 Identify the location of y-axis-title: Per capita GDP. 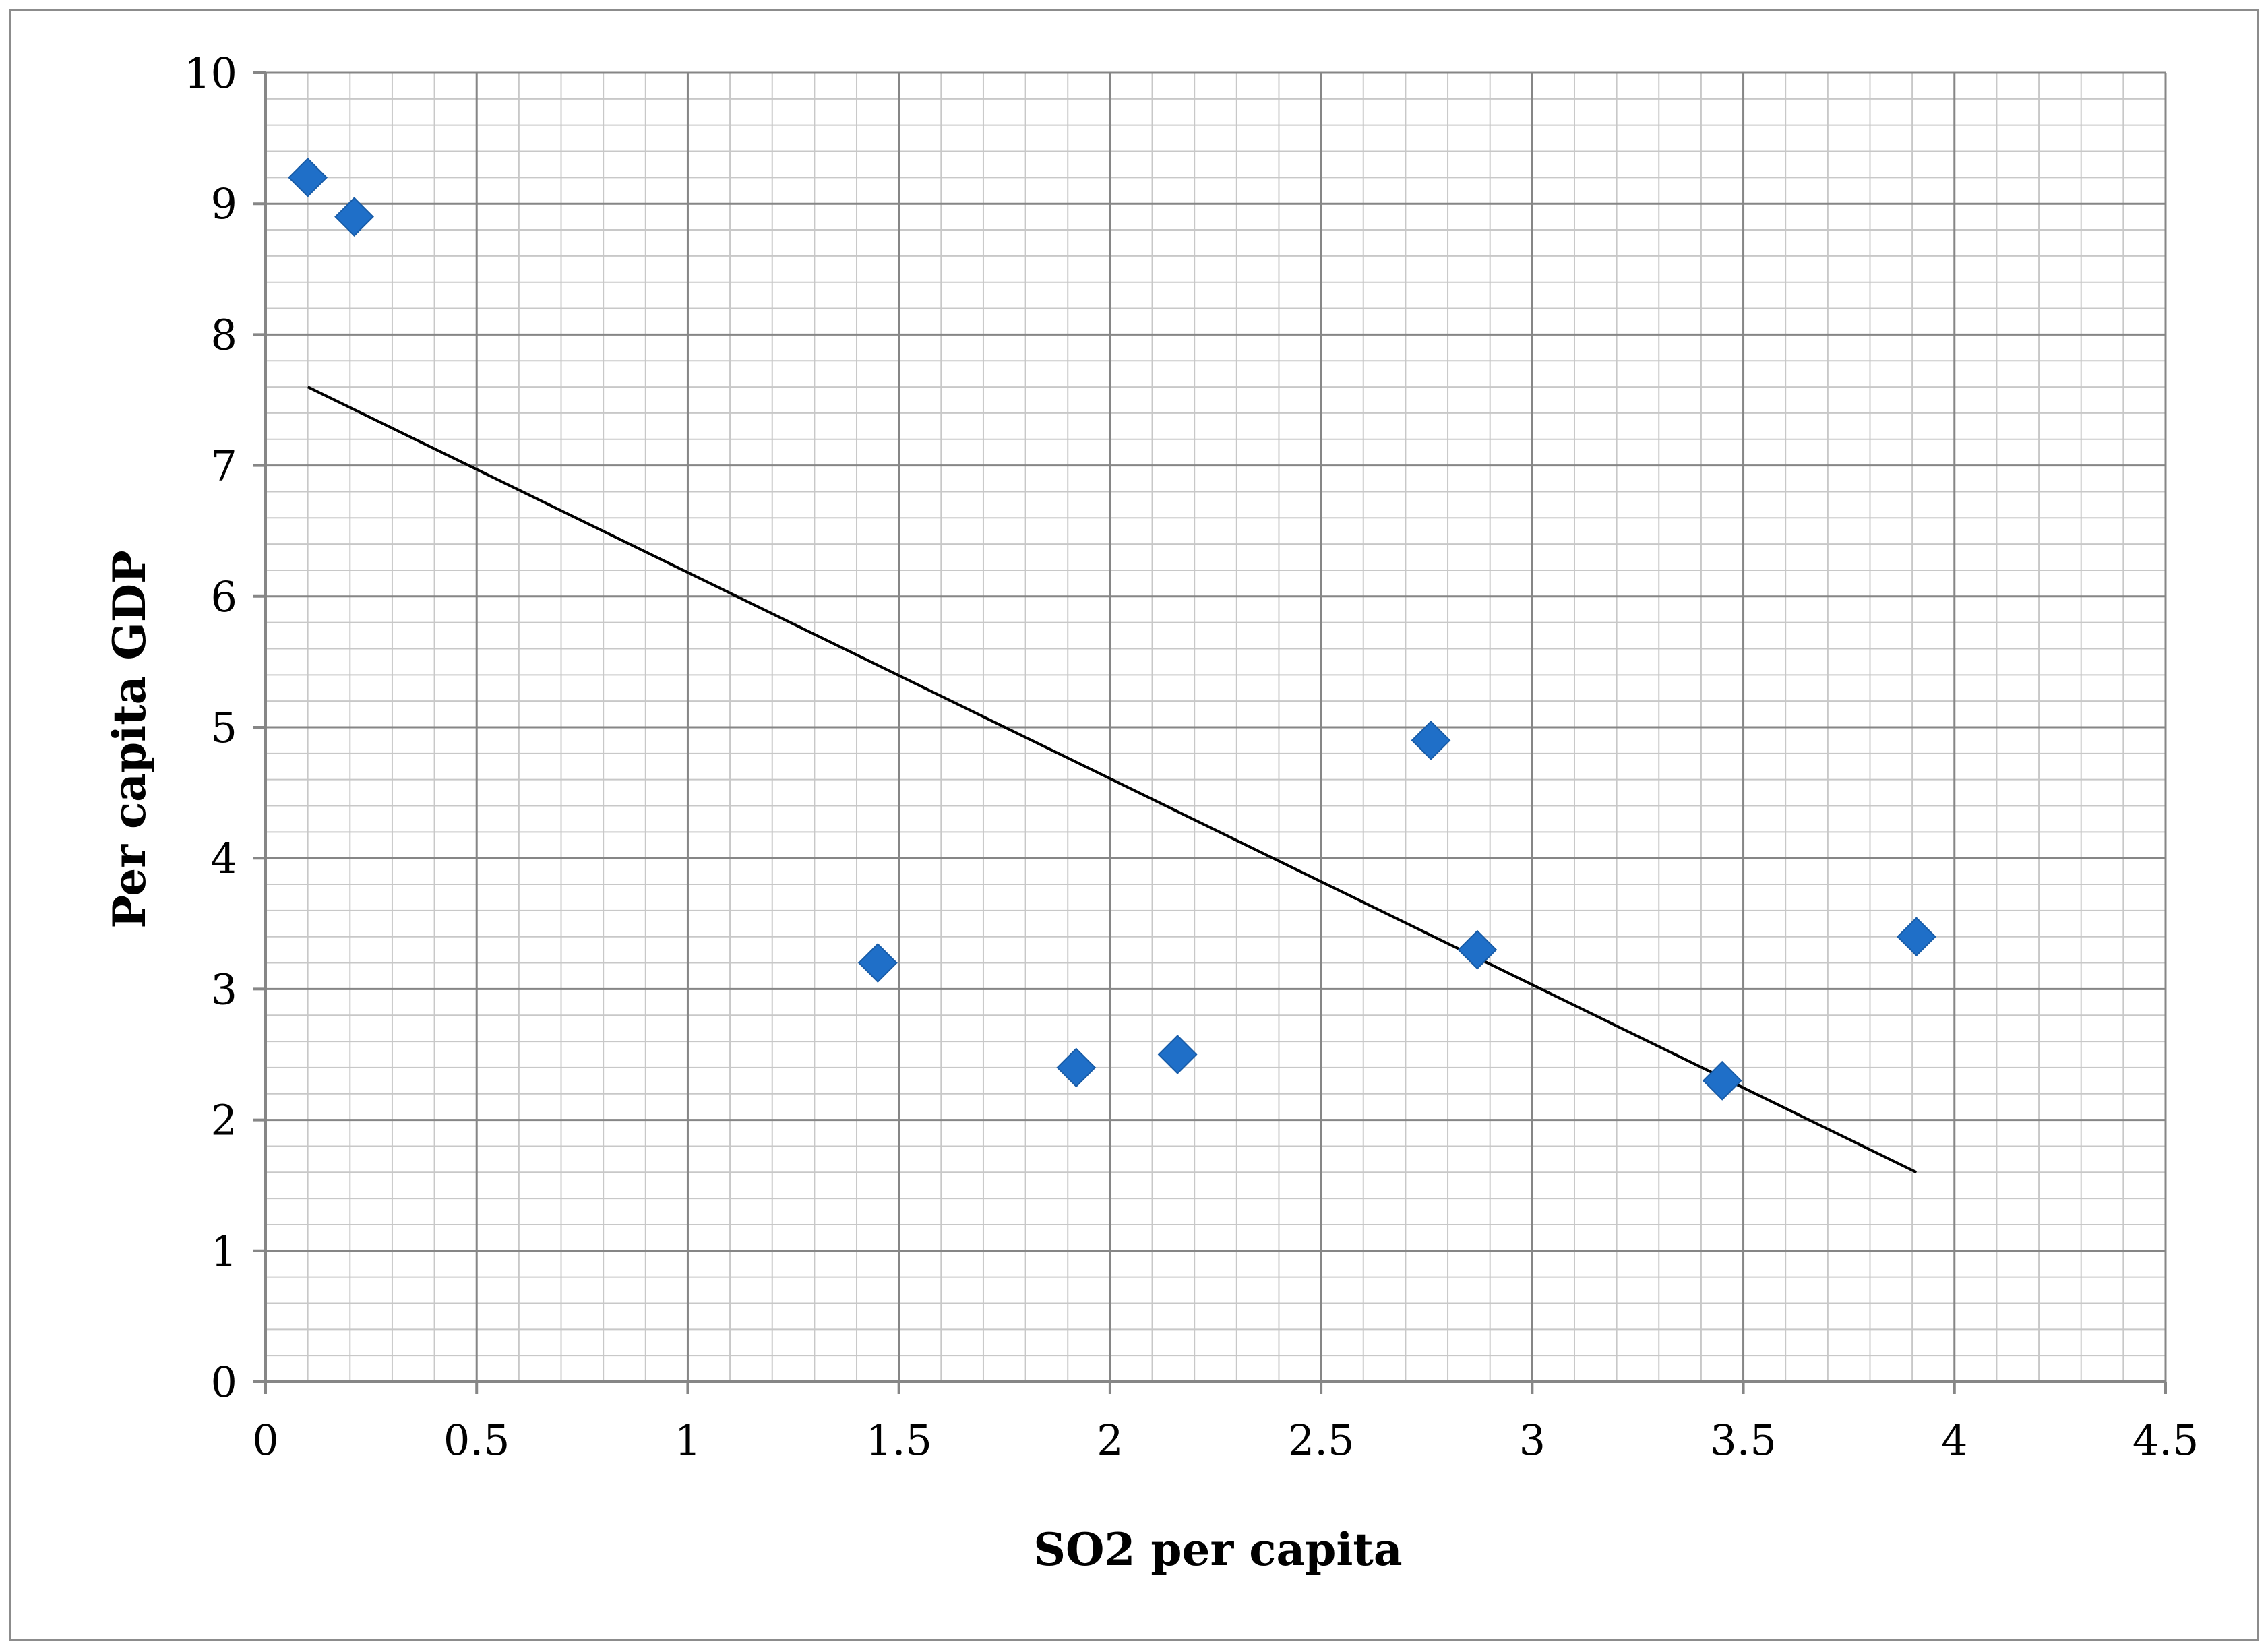
(129, 739).